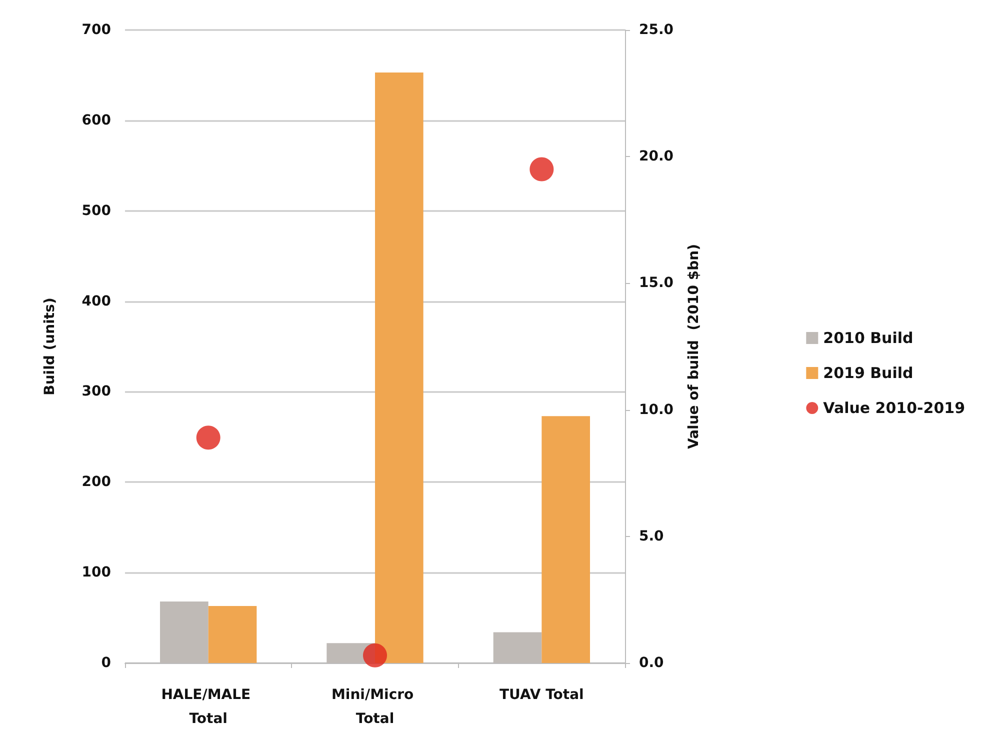 The height and width of the screenshot is (746, 988). What do you see at coordinates (868, 373) in the screenshot?
I see `legend-label: 2019 Build` at bounding box center [868, 373].